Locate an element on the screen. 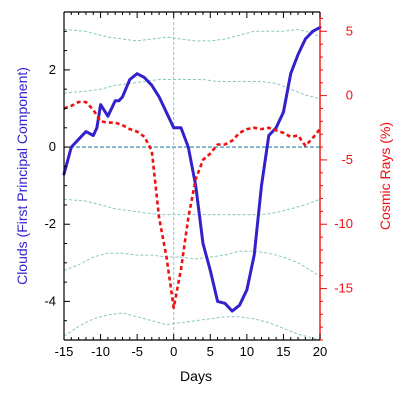 This screenshot has width=408, height=400. x-tick-label: 5 is located at coordinates (210, 351).